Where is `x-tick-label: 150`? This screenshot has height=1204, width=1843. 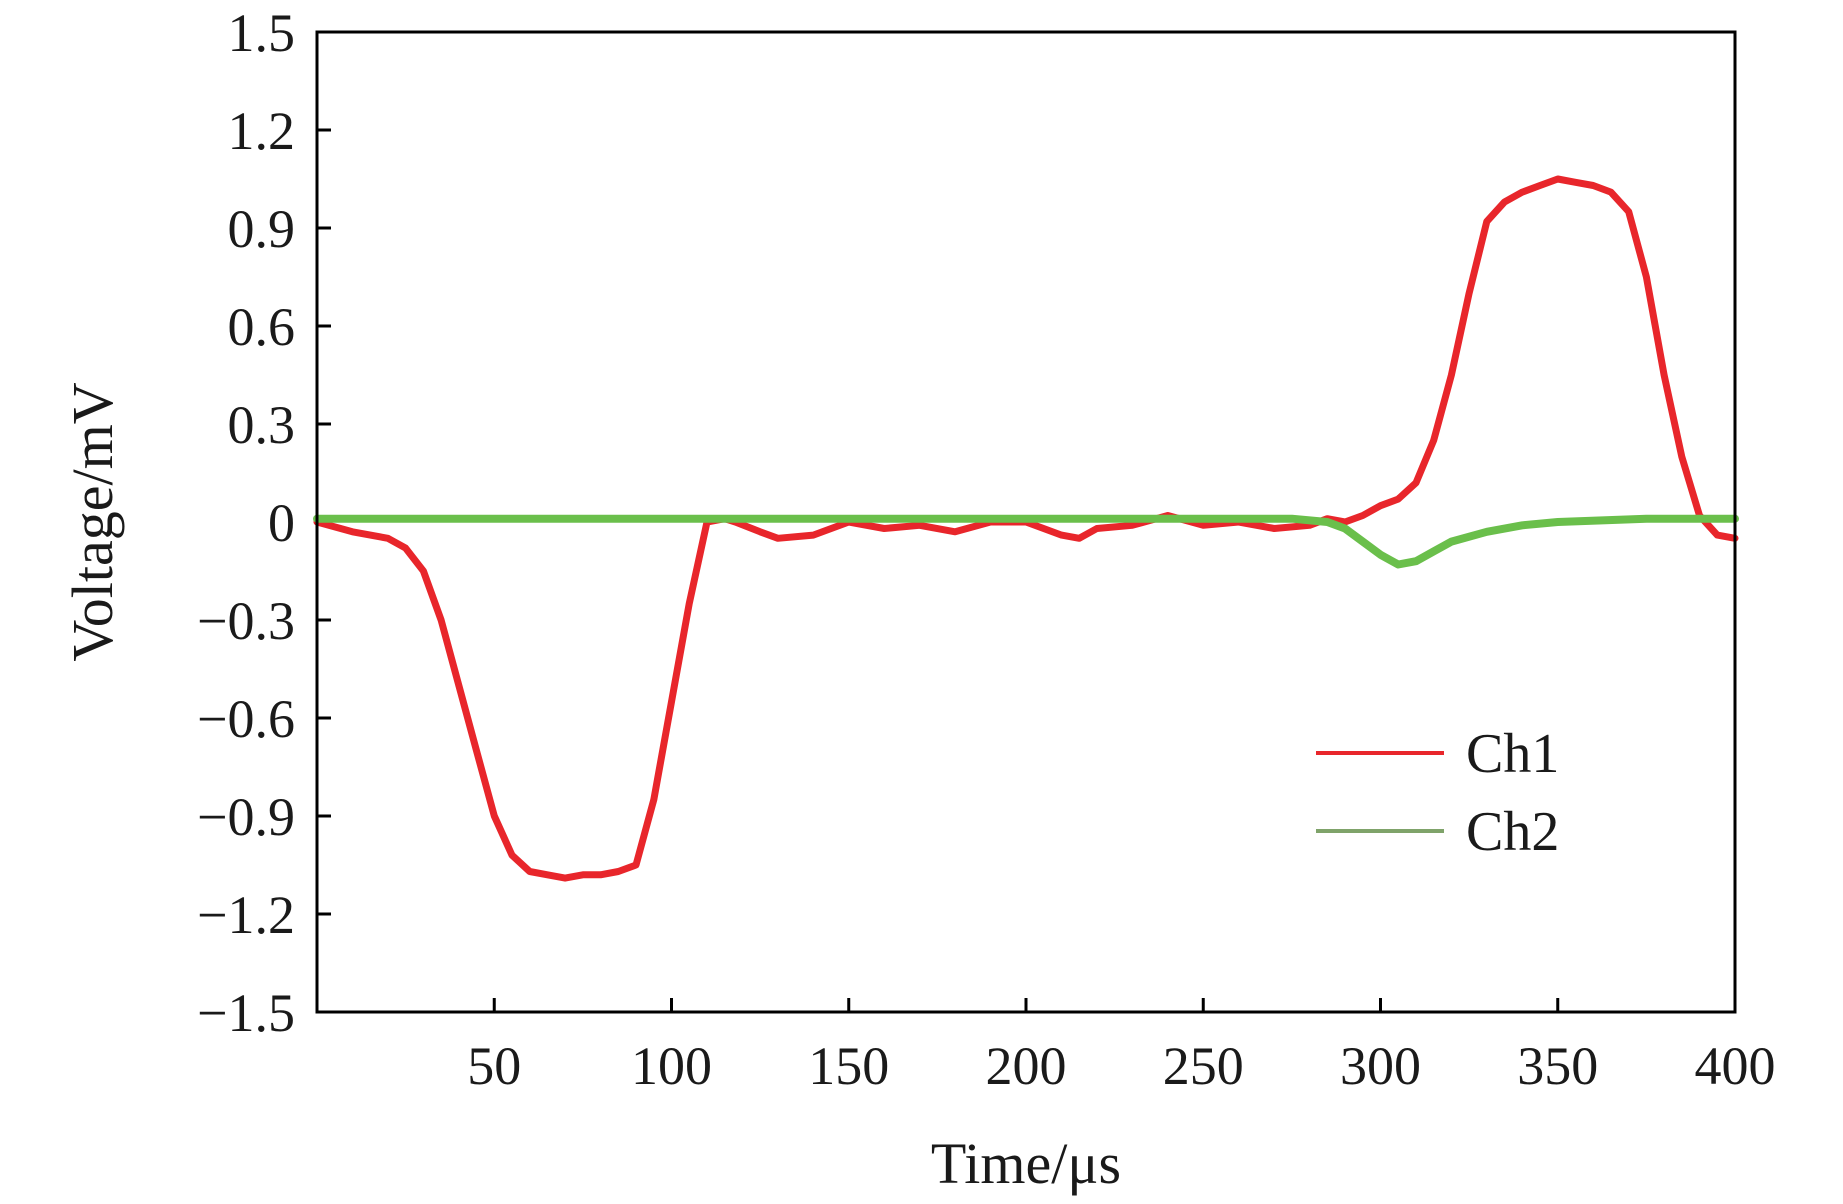 x-tick-label: 150 is located at coordinates (848, 1066).